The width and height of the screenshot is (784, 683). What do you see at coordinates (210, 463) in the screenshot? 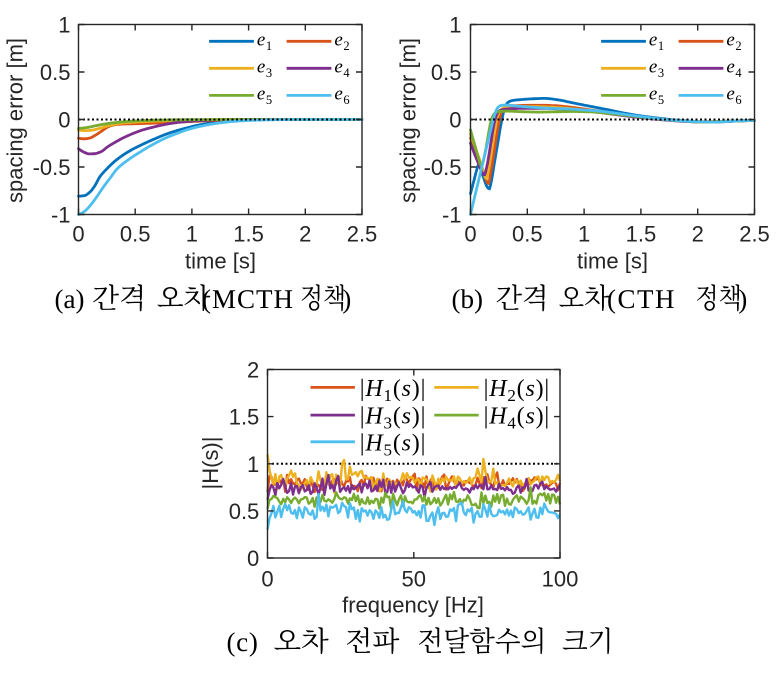
I see `svg-text: |H(s)|` at bounding box center [210, 463].